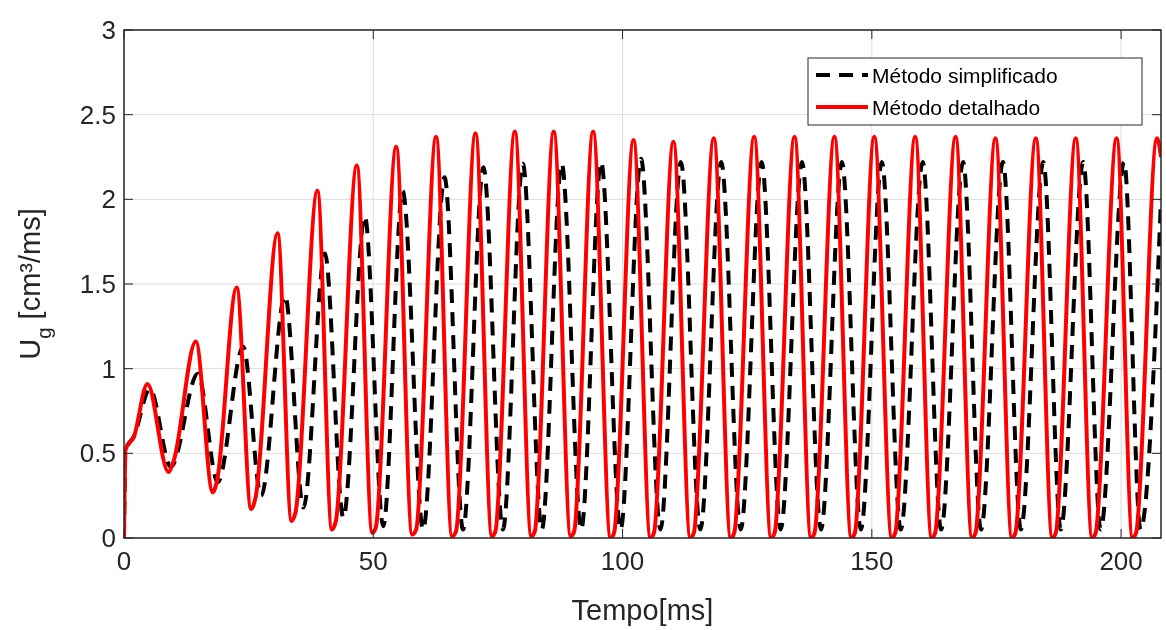  Describe the element at coordinates (622, 561) in the screenshot. I see `x-tick-label: 100` at that location.